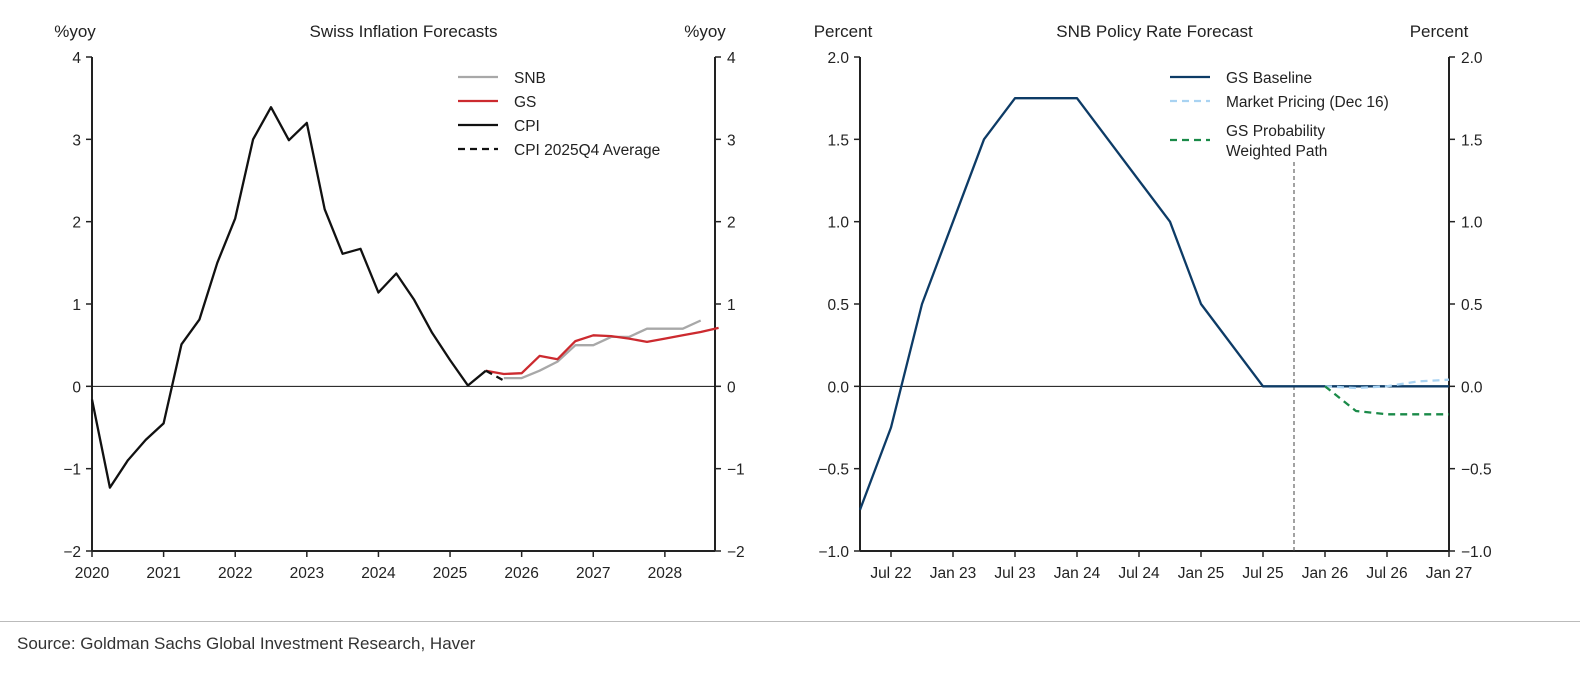 This screenshot has height=680, width=1590. What do you see at coordinates (843, 31) in the screenshot?
I see `y-axis-label-left: Percent` at bounding box center [843, 31].